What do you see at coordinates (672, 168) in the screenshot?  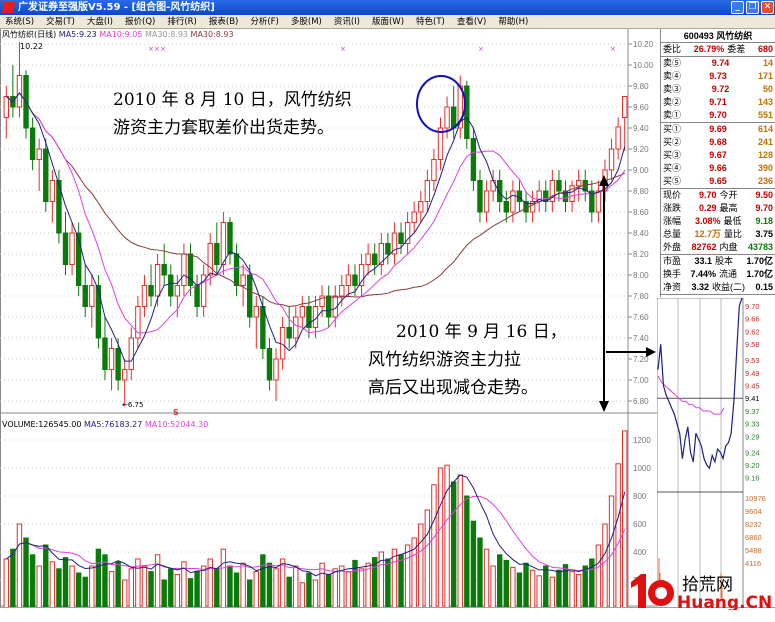 I see `quote-label: 买④` at bounding box center [672, 168].